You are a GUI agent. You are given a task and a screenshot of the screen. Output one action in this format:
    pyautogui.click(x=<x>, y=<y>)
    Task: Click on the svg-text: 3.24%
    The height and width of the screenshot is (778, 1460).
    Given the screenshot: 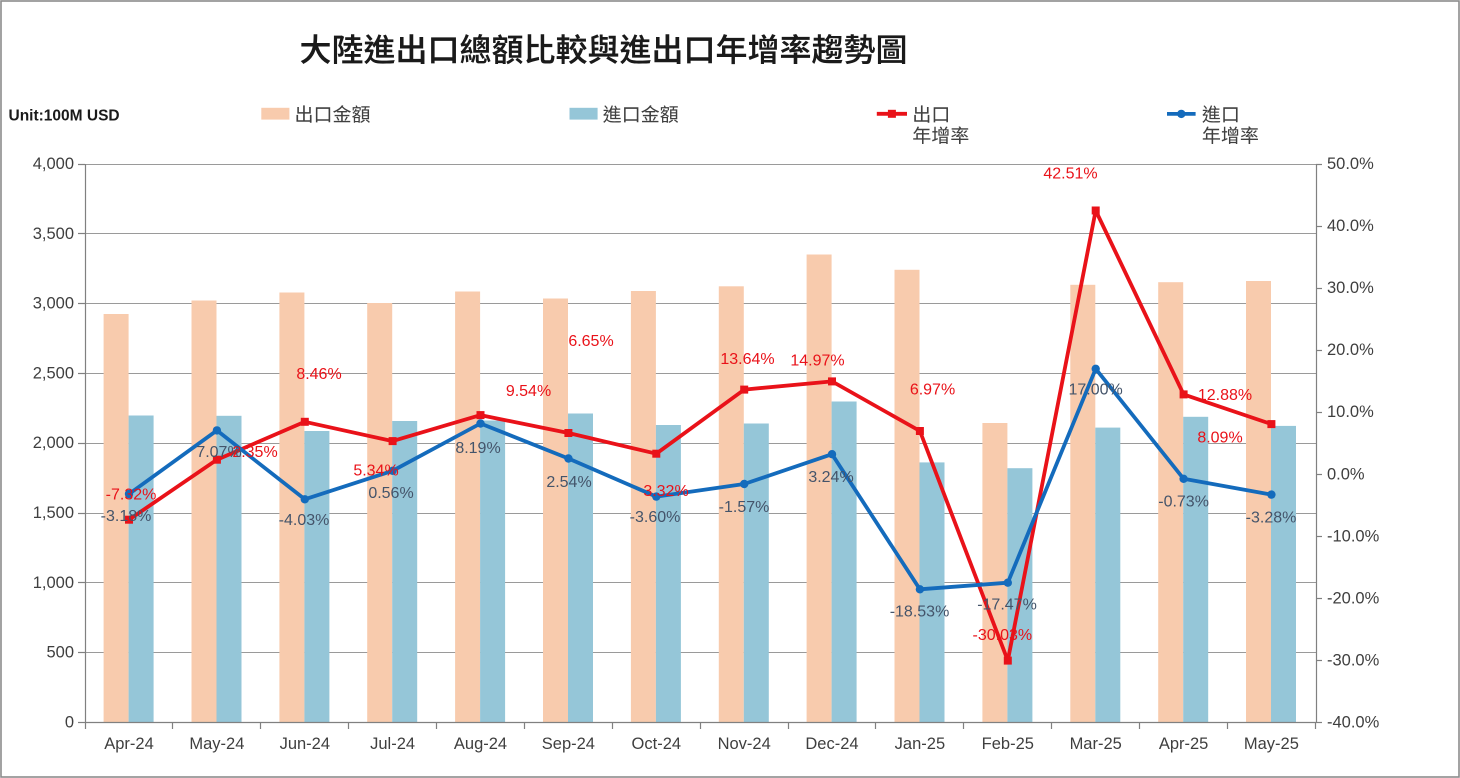 What is the action you would take?
    pyautogui.click(x=830, y=477)
    